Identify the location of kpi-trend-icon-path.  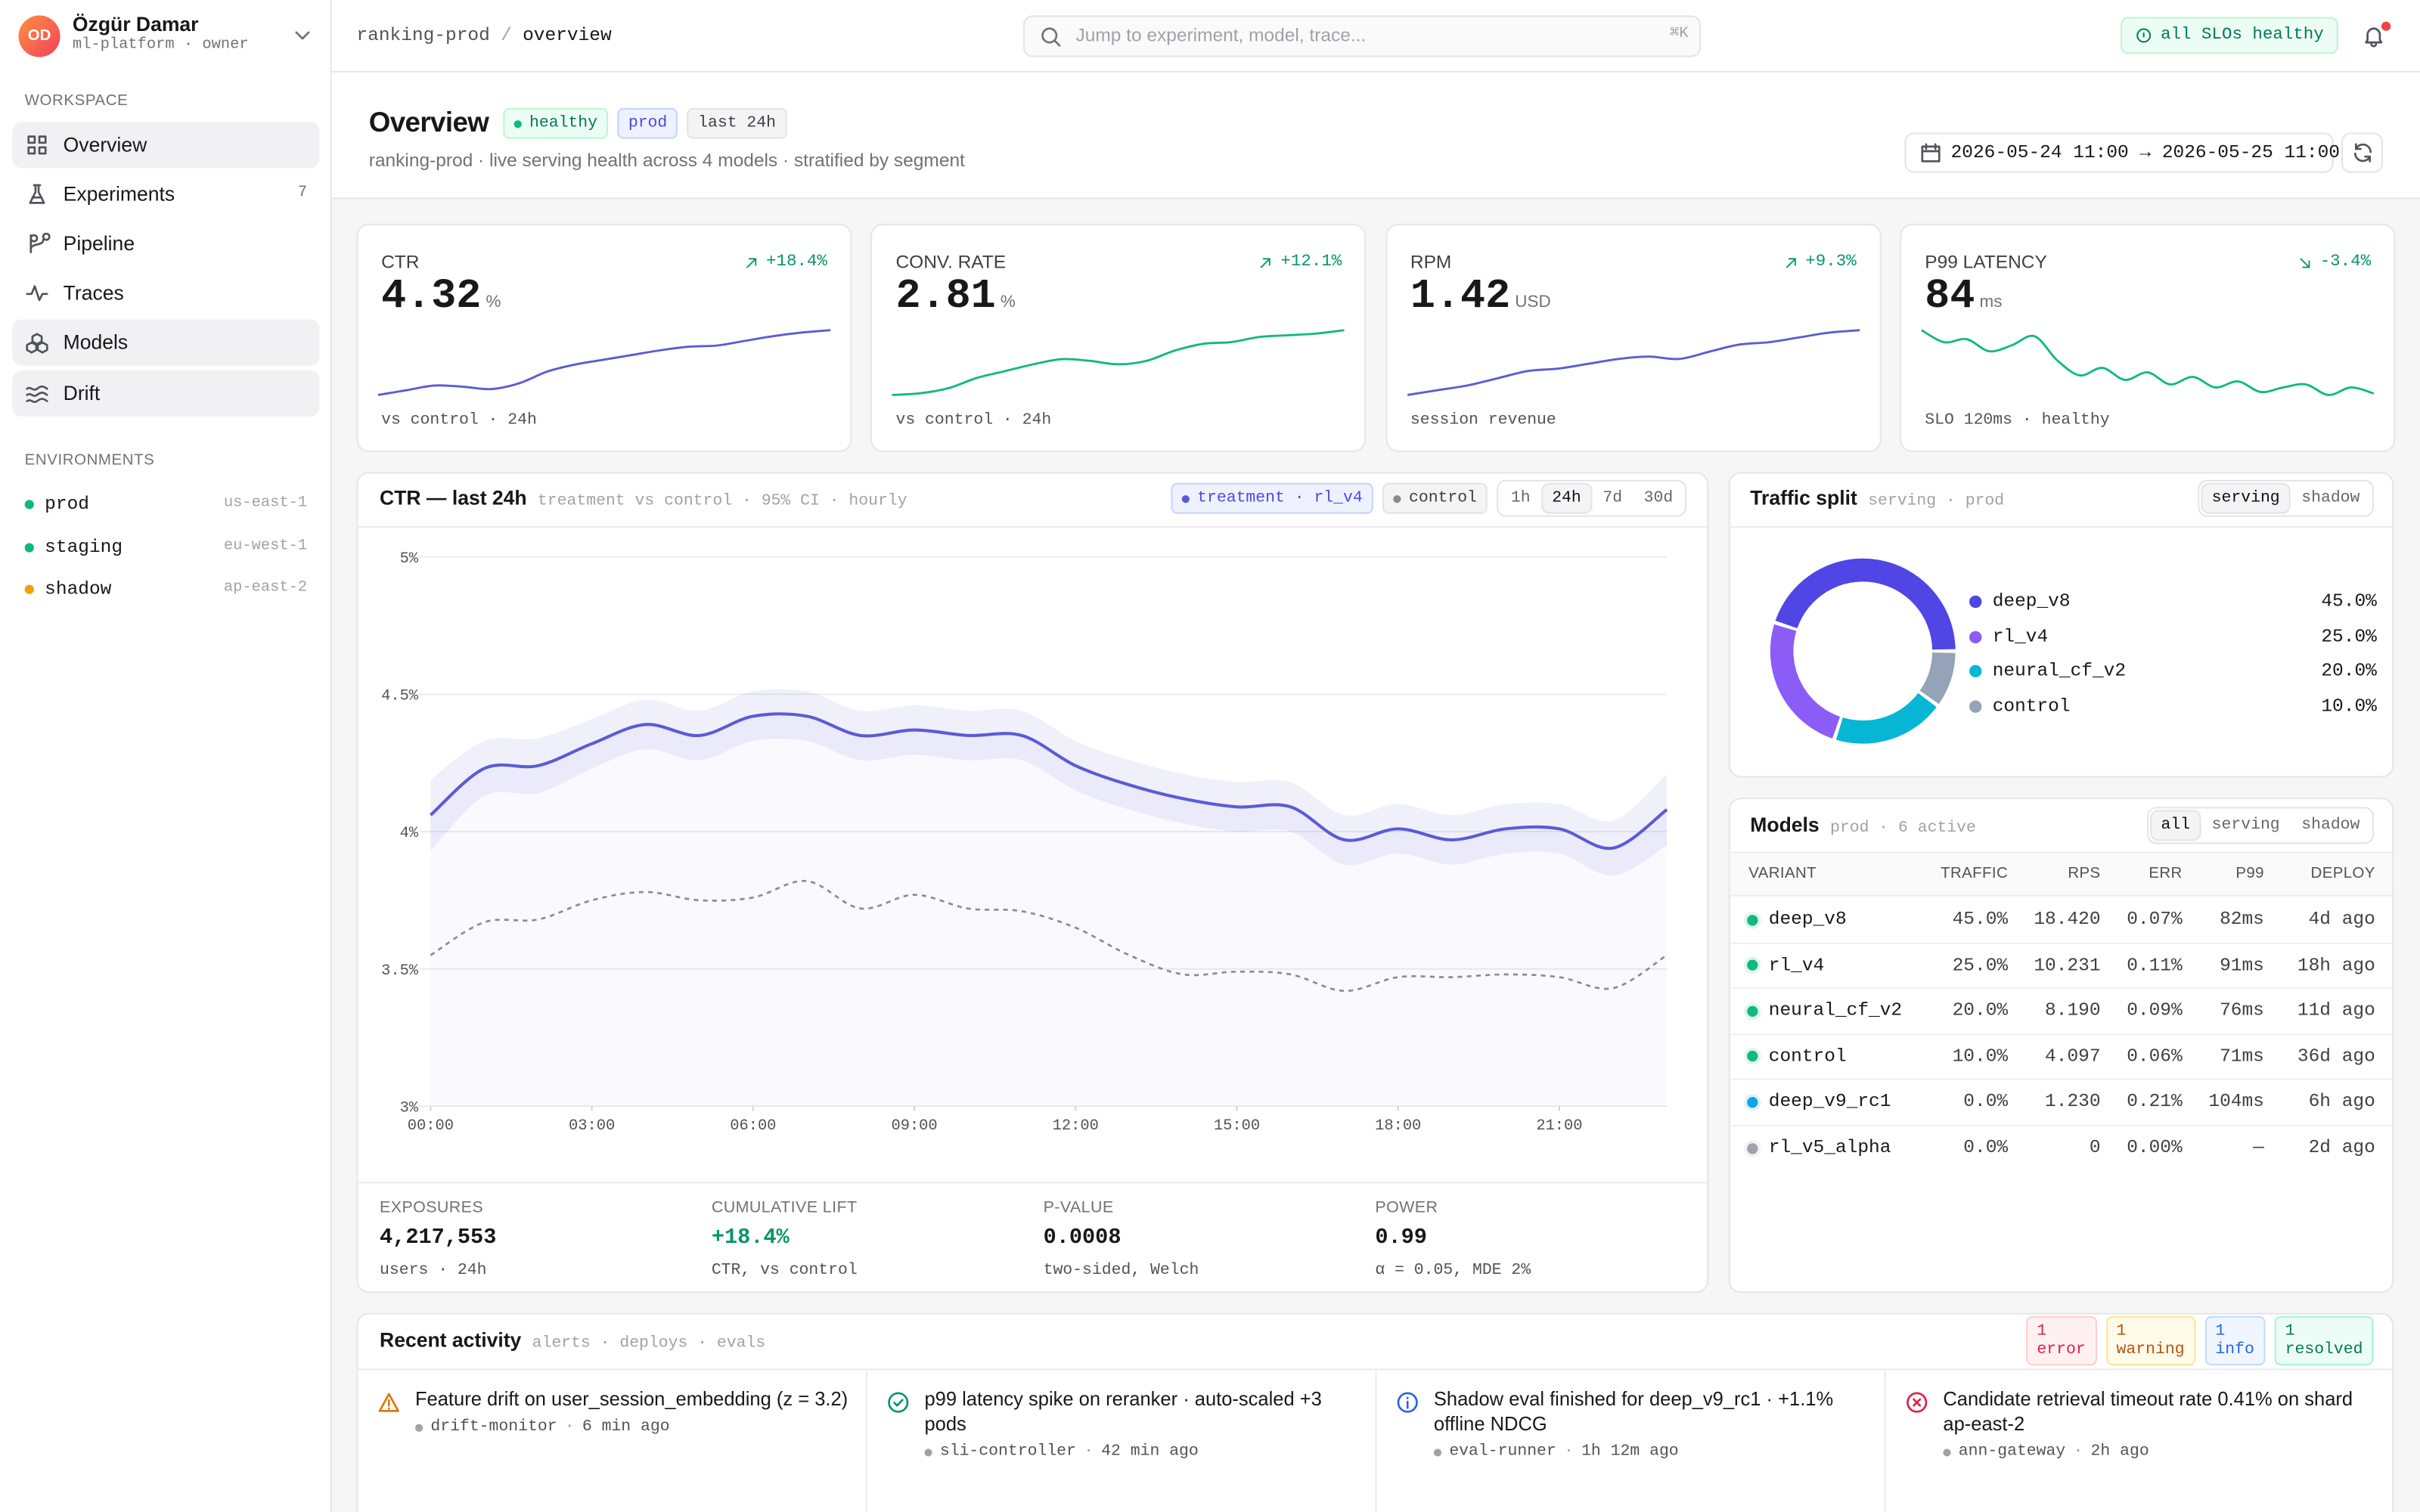
(1266, 262).